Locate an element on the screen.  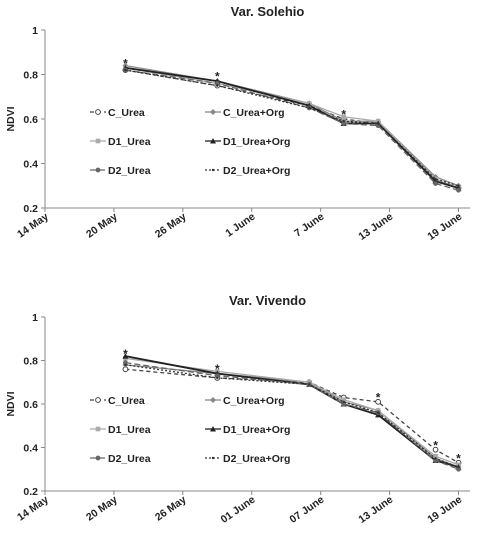
series-c-urea-org is located at coordinates (292, 416).